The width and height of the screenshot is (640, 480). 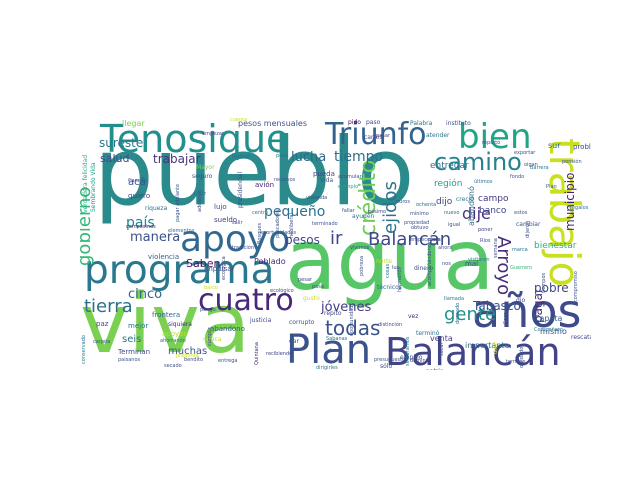 I want to click on word: riqueza, so click(x=156, y=208).